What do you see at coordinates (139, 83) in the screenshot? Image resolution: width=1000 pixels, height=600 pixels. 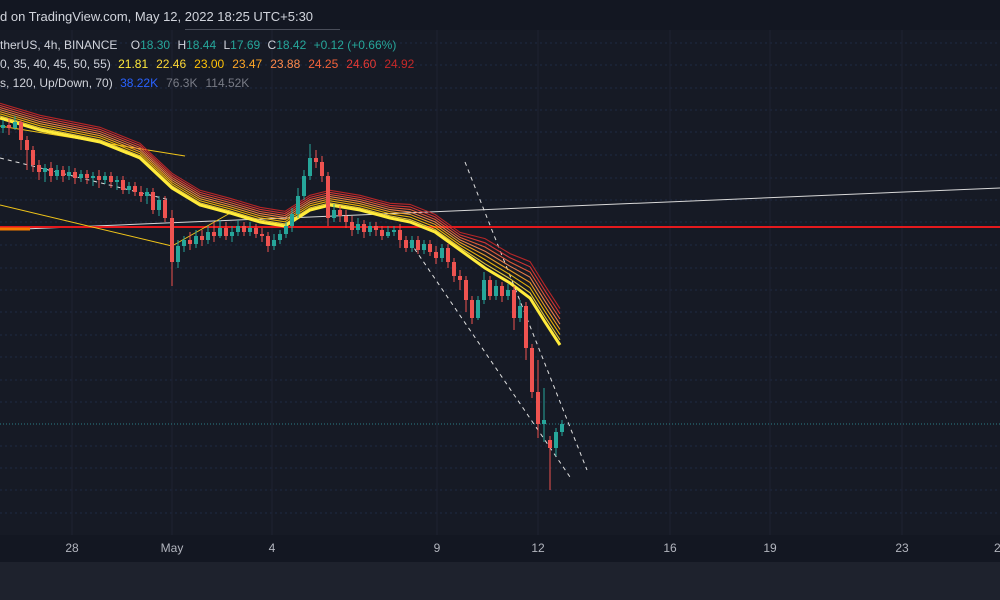 I see `legend-volume-value: 38.22K` at bounding box center [139, 83].